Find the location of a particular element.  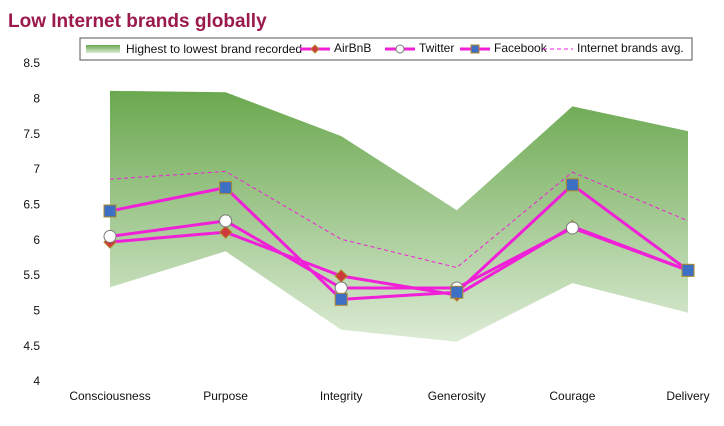

y-tick-label: 8 is located at coordinates (36, 99).